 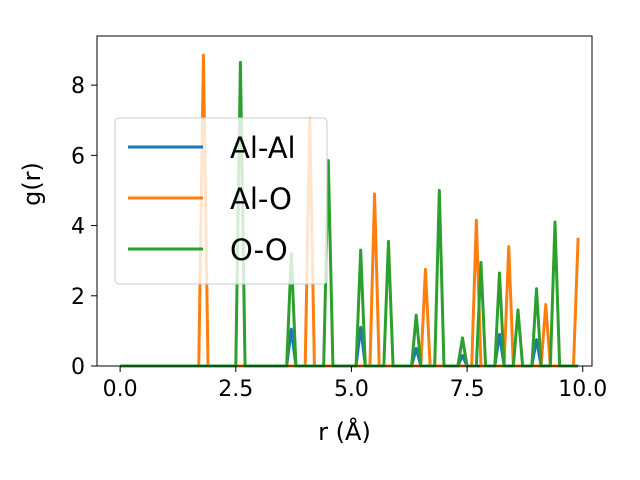 What do you see at coordinates (78, 227) in the screenshot?
I see `y-tick-label: 4` at bounding box center [78, 227].